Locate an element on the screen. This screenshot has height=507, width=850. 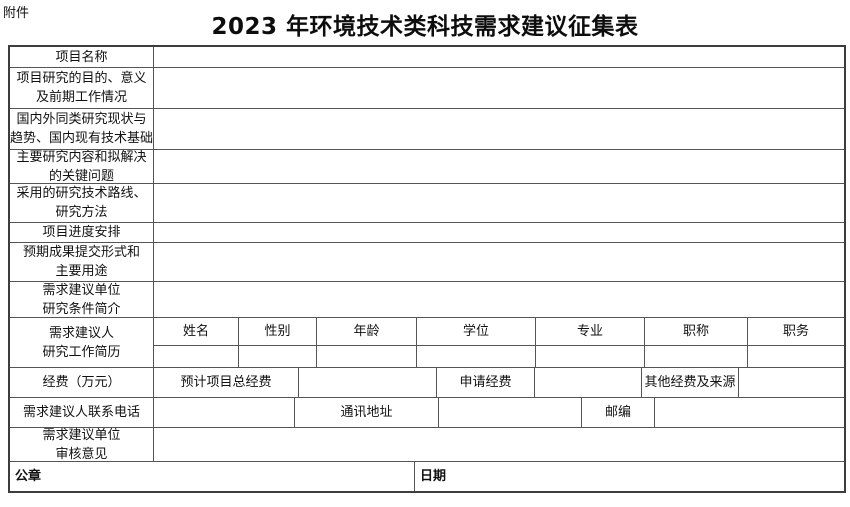
funding-other-input-cell is located at coordinates (791, 382).